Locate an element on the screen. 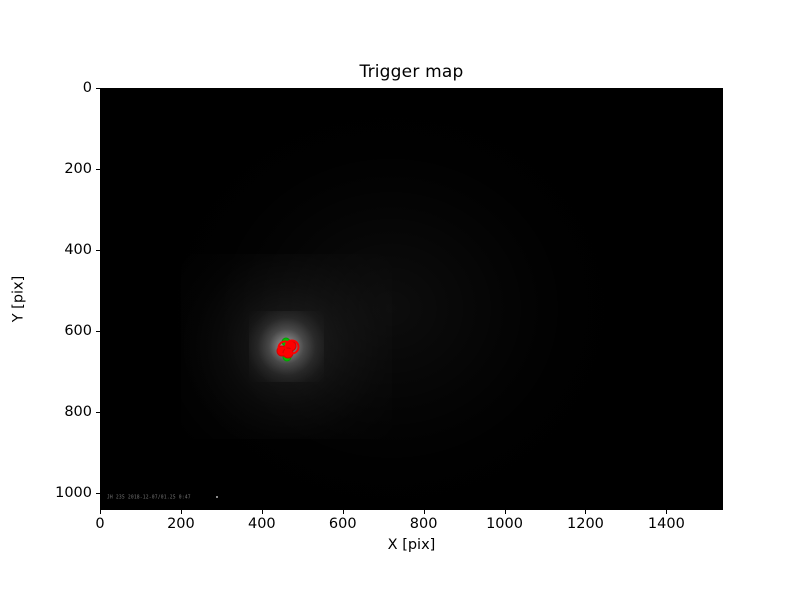  x-tick-label: 1200 is located at coordinates (585, 524).